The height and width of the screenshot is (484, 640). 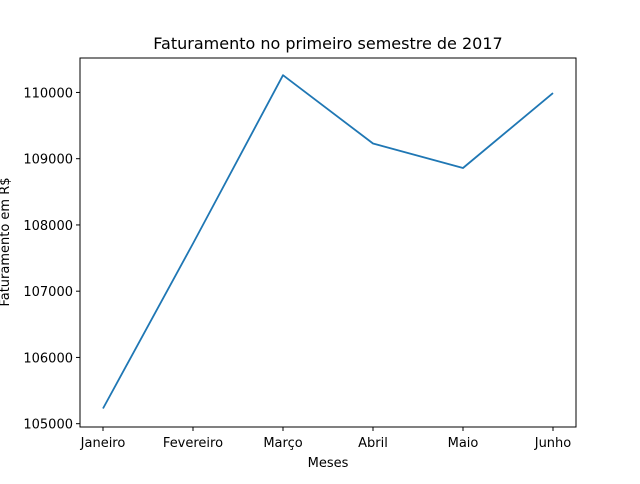 What do you see at coordinates (6, 241) in the screenshot?
I see `y-axis-label: Faturamento em R$` at bounding box center [6, 241].